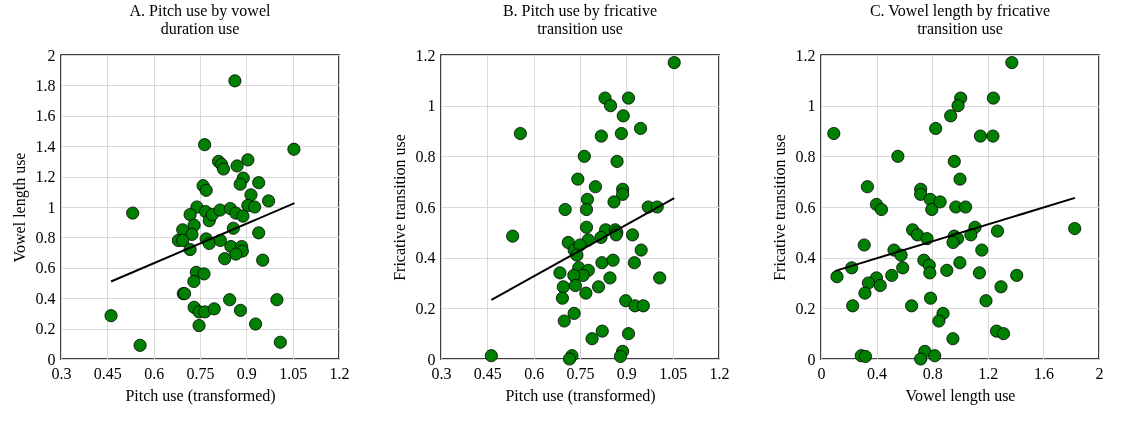 This screenshot has height=436, width=1144. Describe the element at coordinates (960, 19) in the screenshot. I see `chart-title: C. Vowel length by fricative transition use` at that location.